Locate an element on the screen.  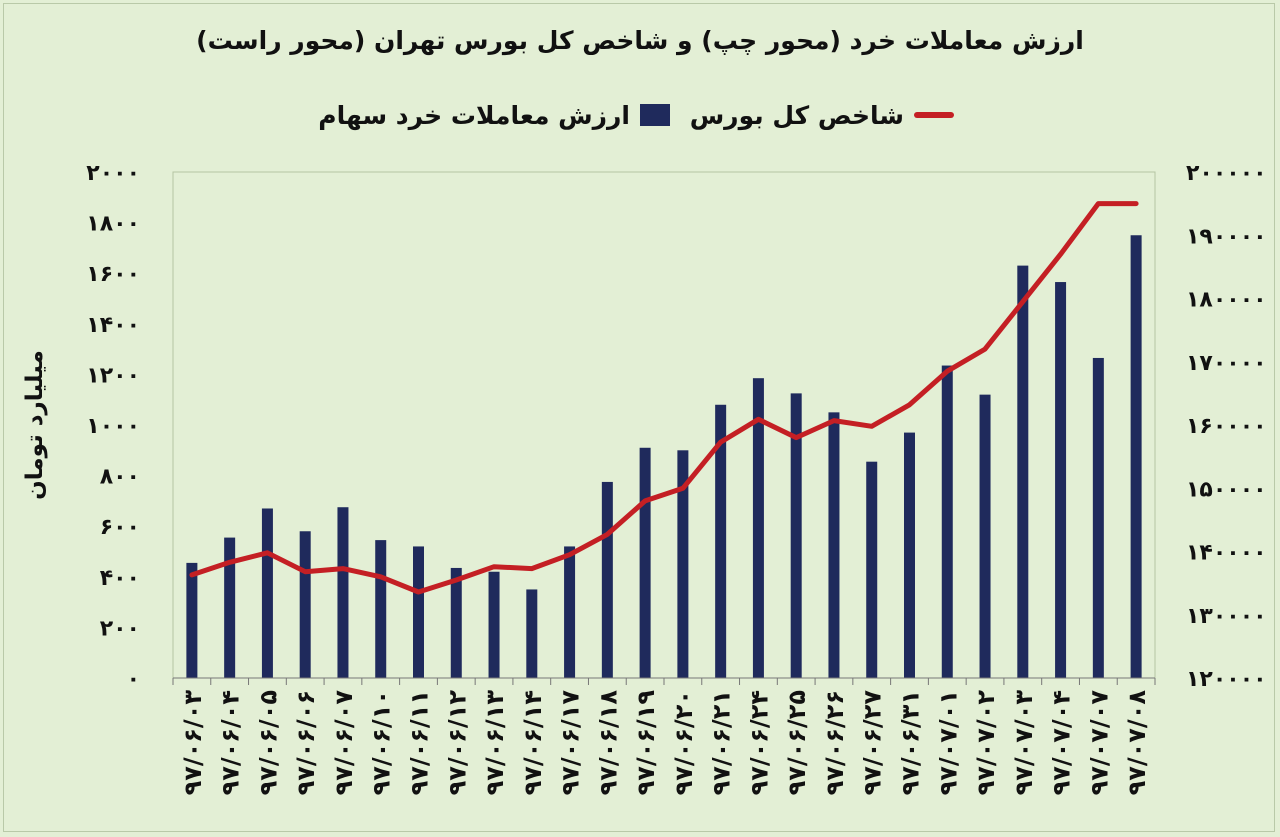
x-tick-label: ۹۷/۰۶/۱۹ is located at coordinates (646, 743).